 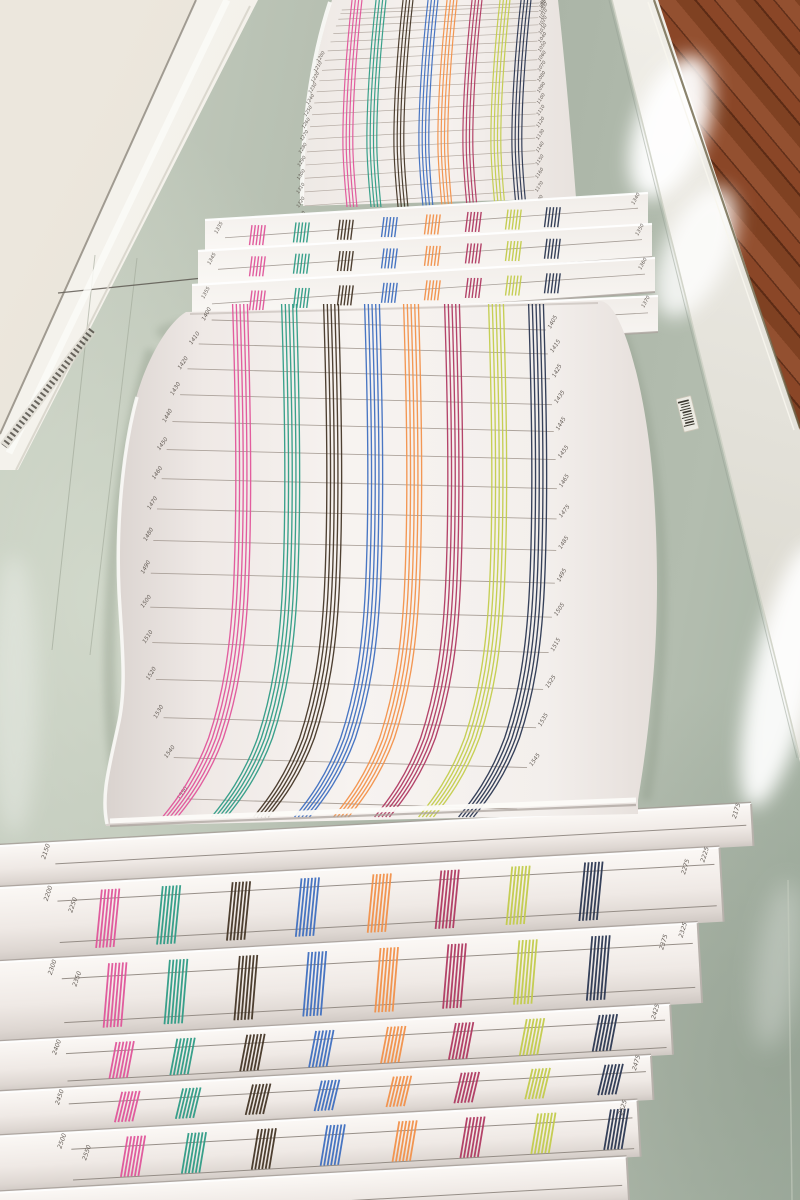 I want to click on tick-numeral: 980, so click(x=544, y=3).